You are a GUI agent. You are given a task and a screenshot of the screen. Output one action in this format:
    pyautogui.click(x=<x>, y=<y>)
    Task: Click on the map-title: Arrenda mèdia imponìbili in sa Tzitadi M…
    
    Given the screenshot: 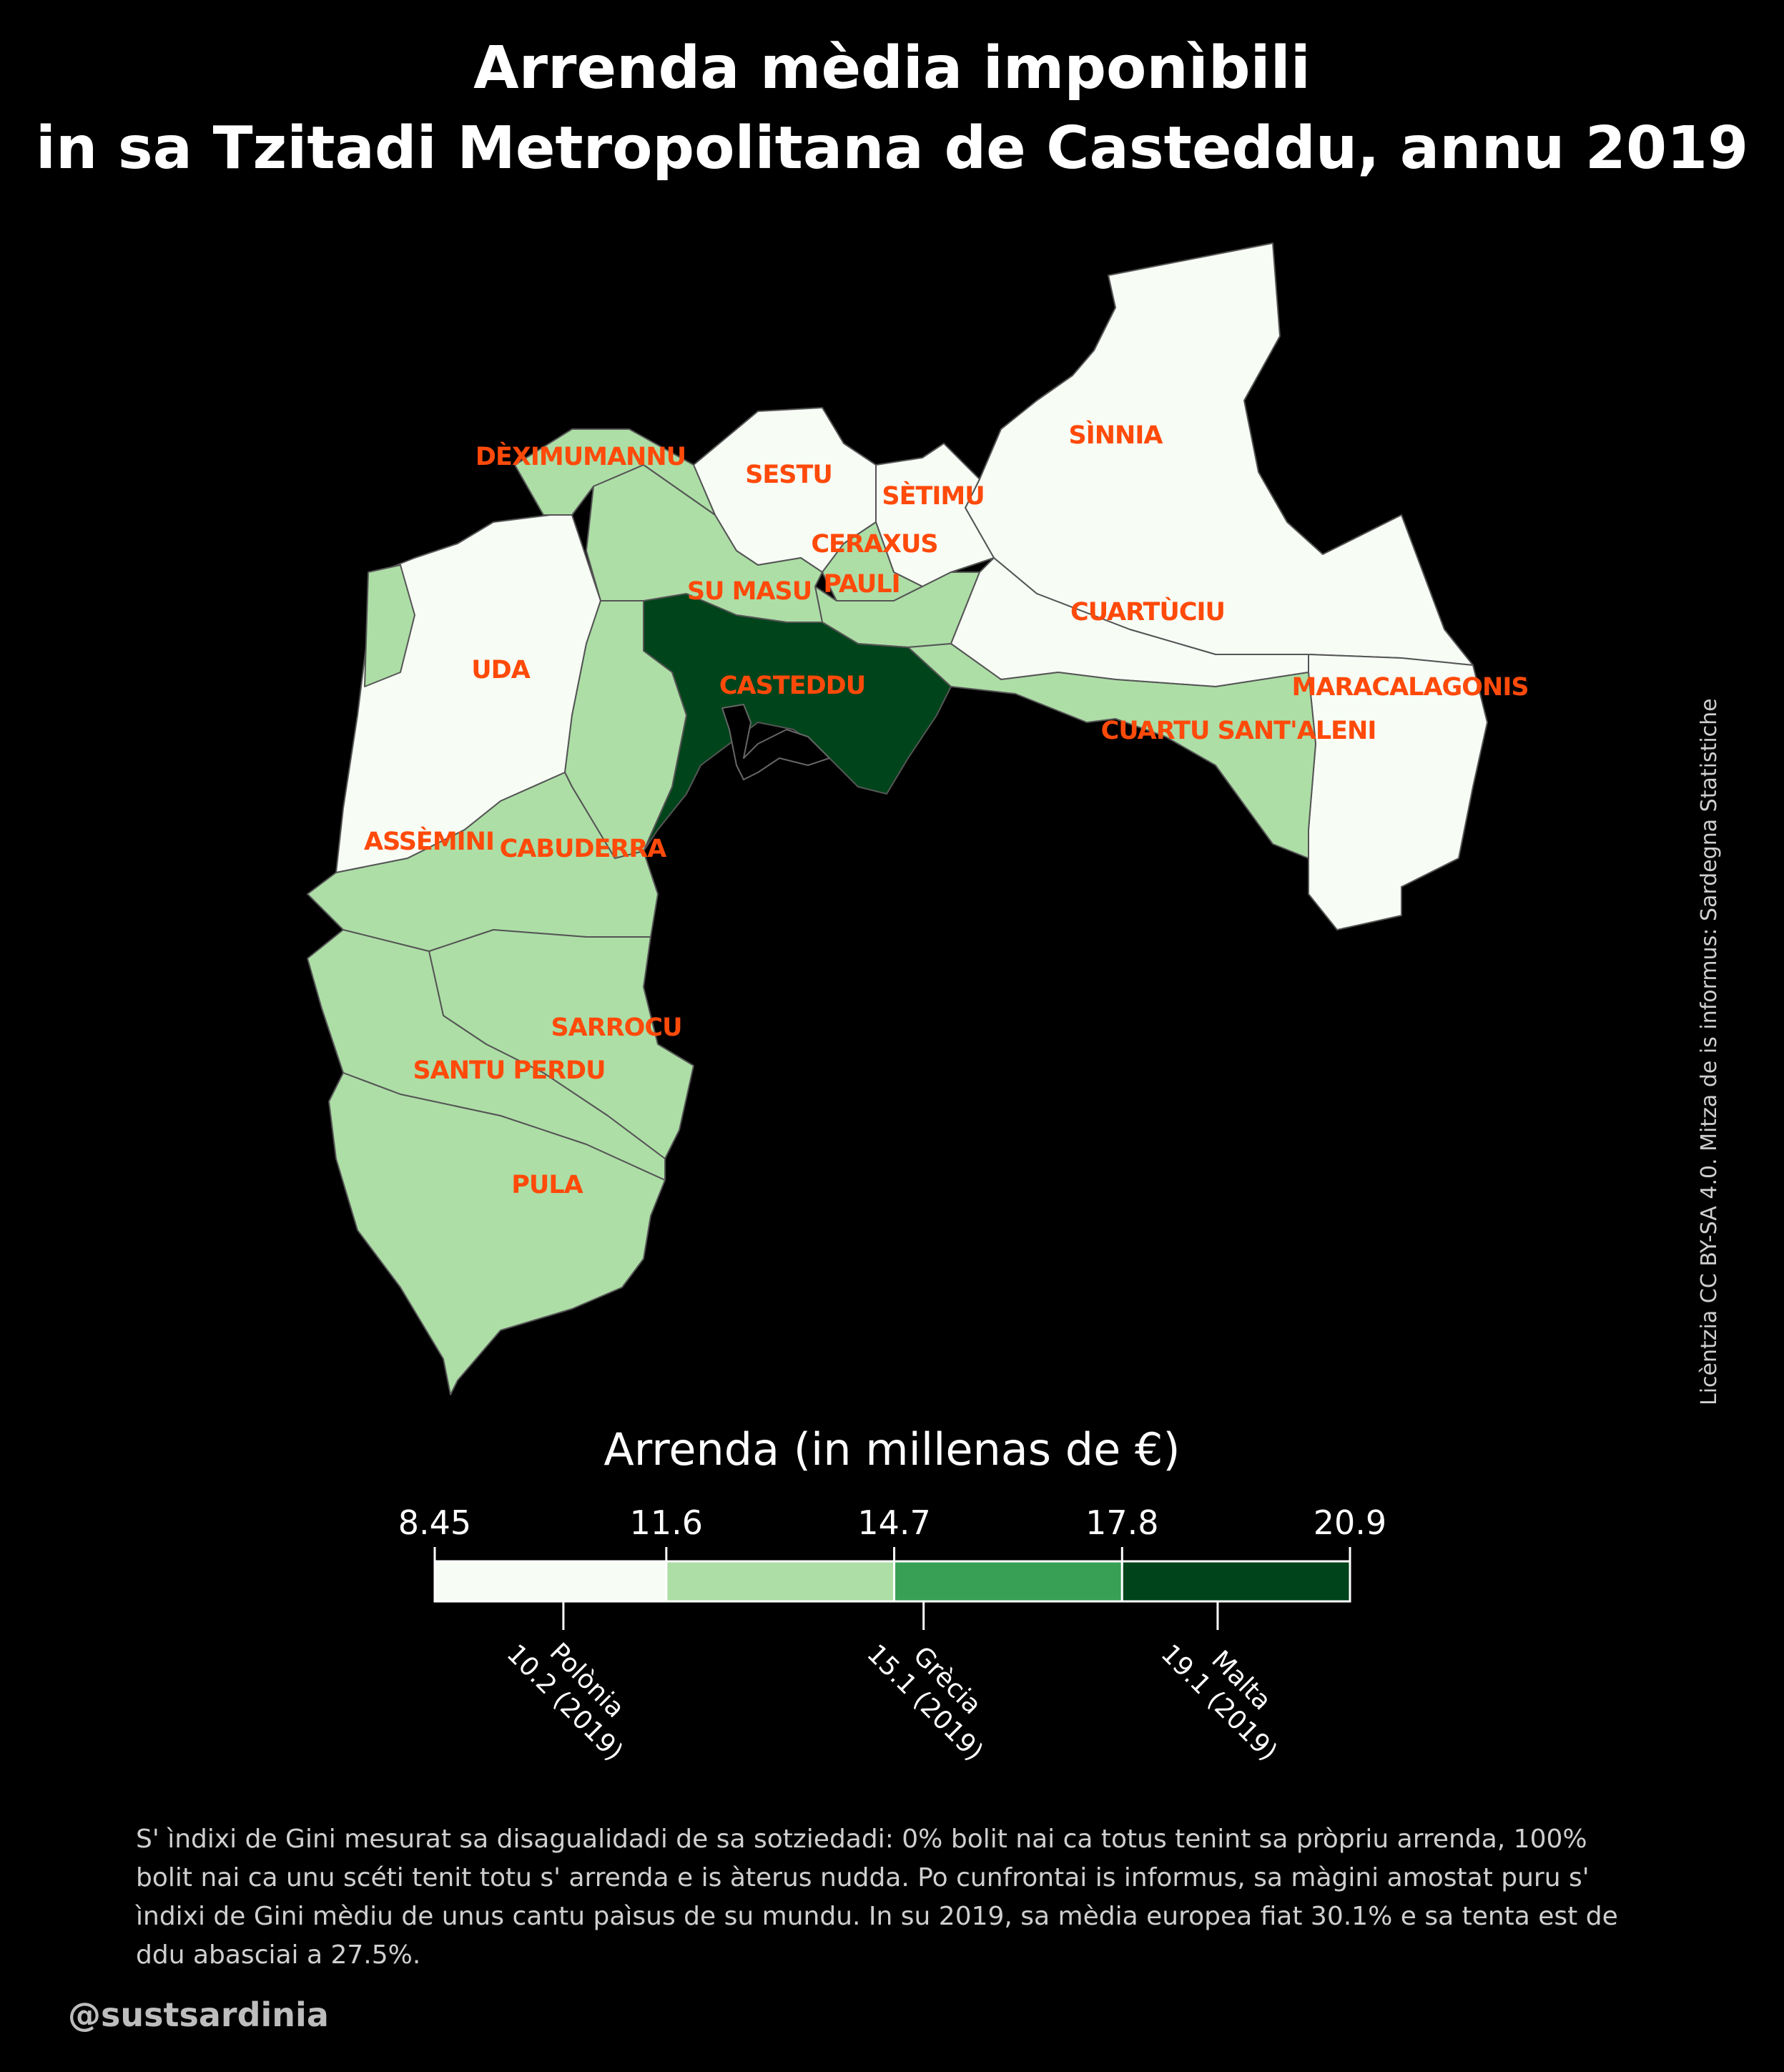 What is the action you would take?
    pyautogui.click(x=892, y=109)
    